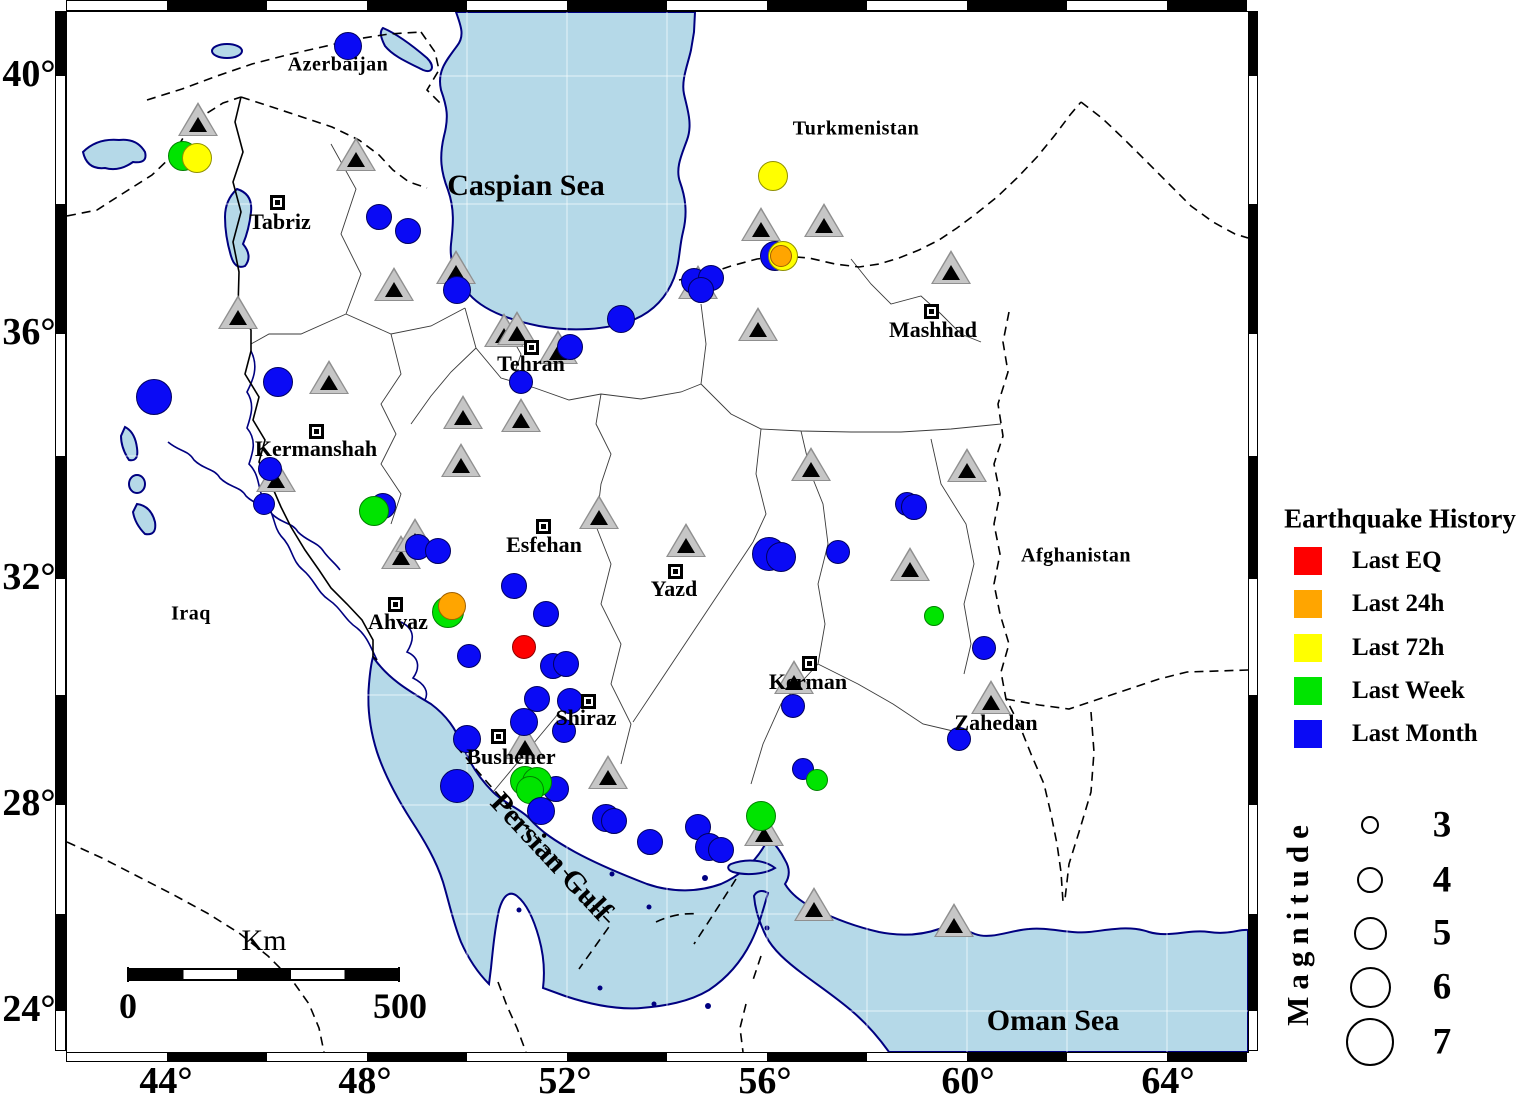 The width and height of the screenshot is (1527, 1107). Describe the element at coordinates (29, 1009) in the screenshot. I see `y-axis-tick-label: 24°` at that location.